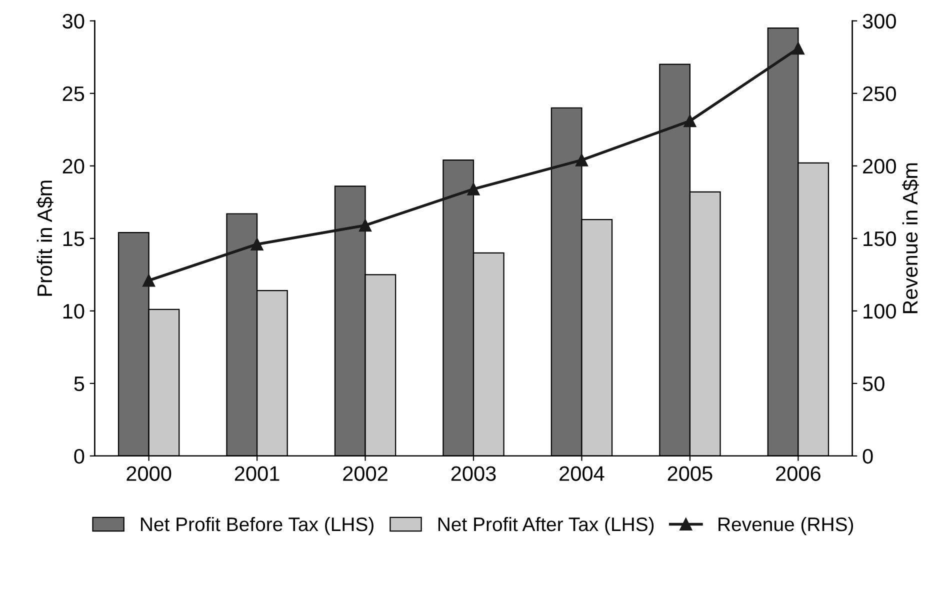 The image size is (947, 596). I want to click on x-tick-label: 2002, so click(365, 473).